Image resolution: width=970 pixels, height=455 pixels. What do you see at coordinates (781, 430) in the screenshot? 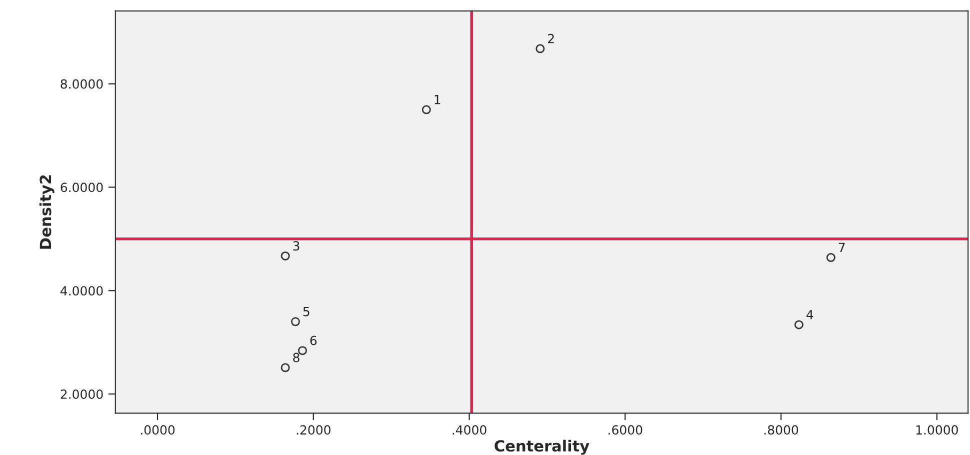
I see `x-tick-label: .8000` at bounding box center [781, 430].